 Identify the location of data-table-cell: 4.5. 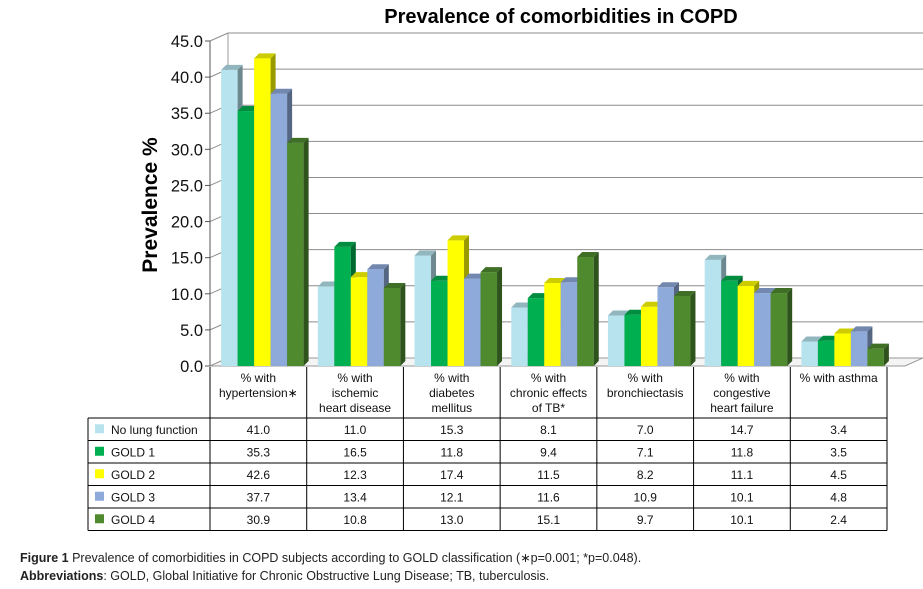
(838, 475).